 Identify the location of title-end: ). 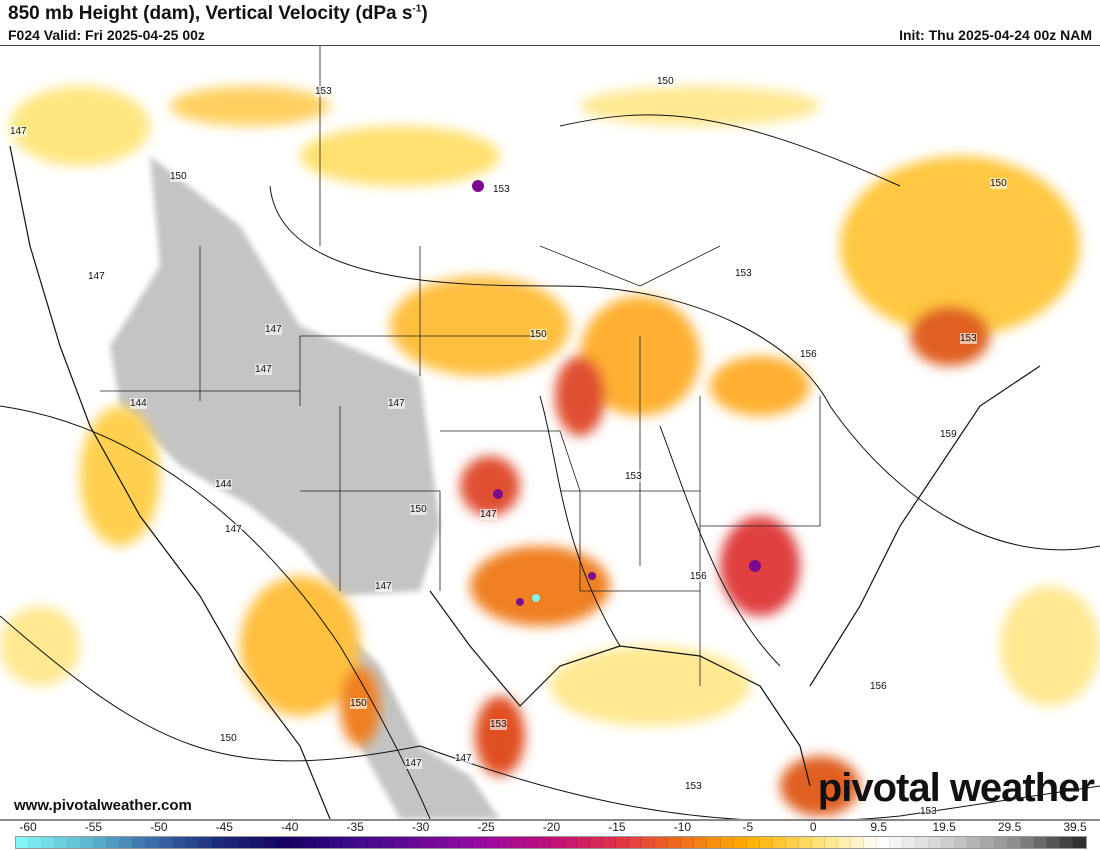
(424, 13).